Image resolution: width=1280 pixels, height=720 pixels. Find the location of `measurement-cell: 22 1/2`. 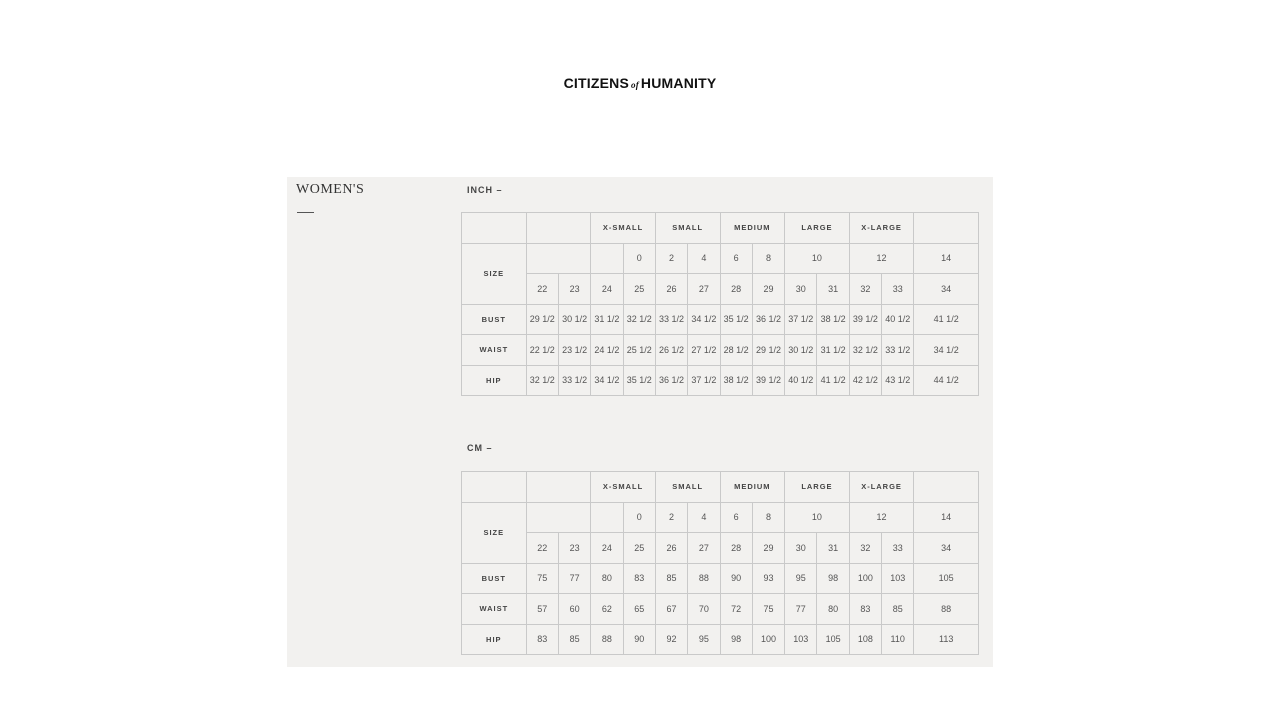

measurement-cell: 22 1/2 is located at coordinates (542, 350).